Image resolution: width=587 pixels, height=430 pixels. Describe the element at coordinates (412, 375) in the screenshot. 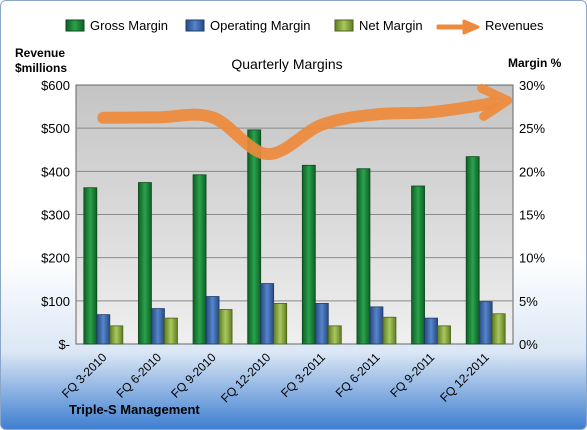

I see `x-category-label: FQ 9-2011` at that location.